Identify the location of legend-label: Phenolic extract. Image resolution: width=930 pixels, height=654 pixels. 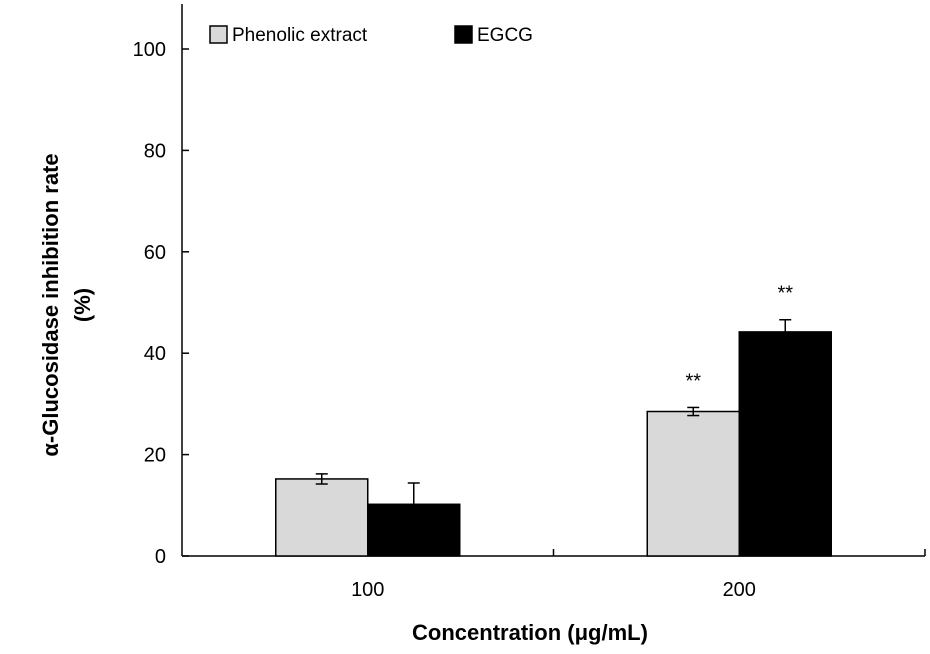
(300, 35).